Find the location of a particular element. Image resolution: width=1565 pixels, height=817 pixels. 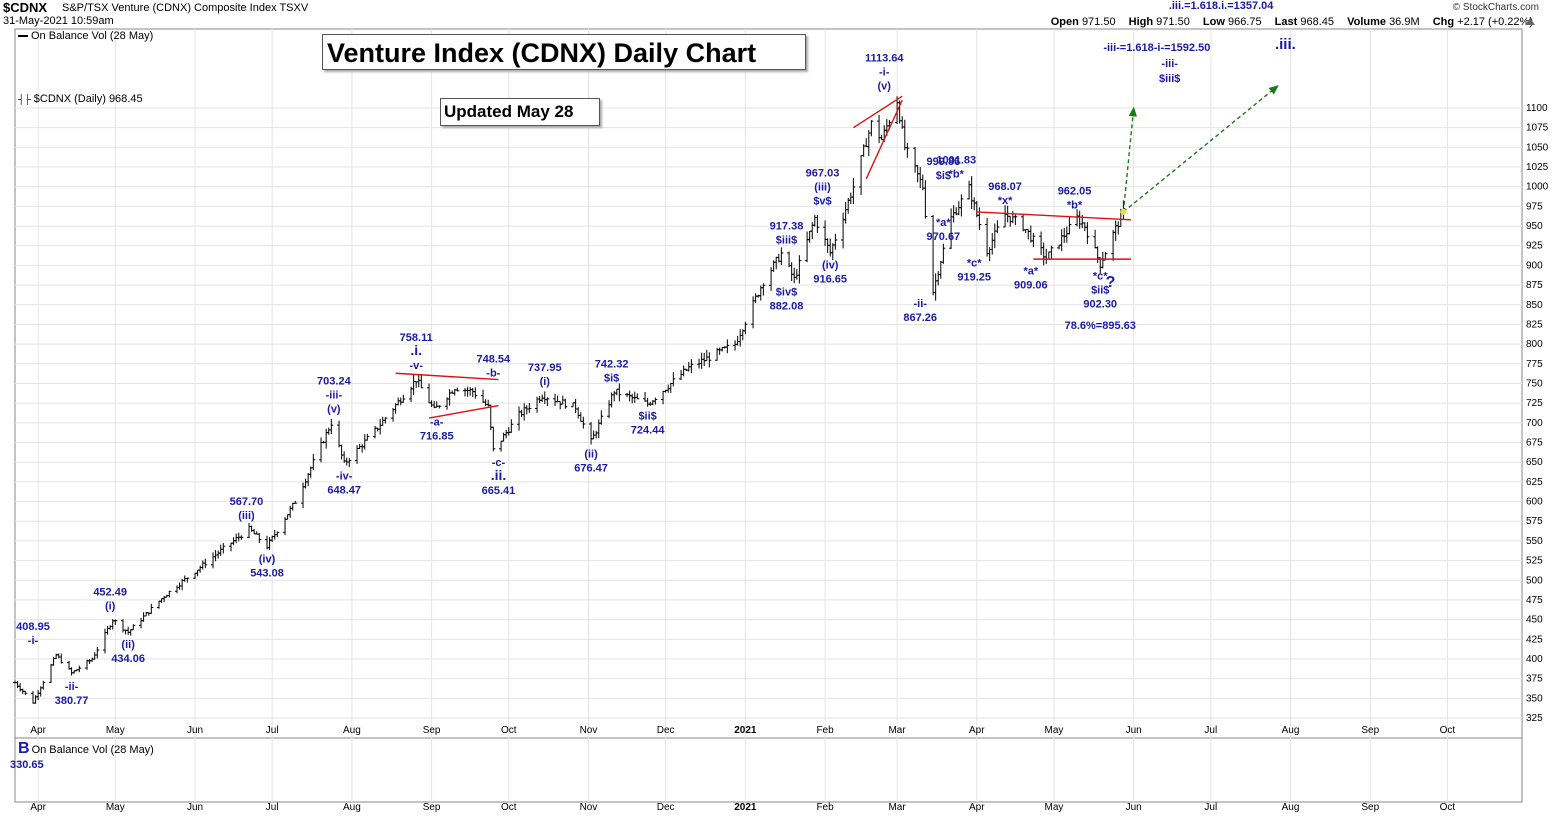

x-tick-label: Oct is located at coordinates (509, 807).